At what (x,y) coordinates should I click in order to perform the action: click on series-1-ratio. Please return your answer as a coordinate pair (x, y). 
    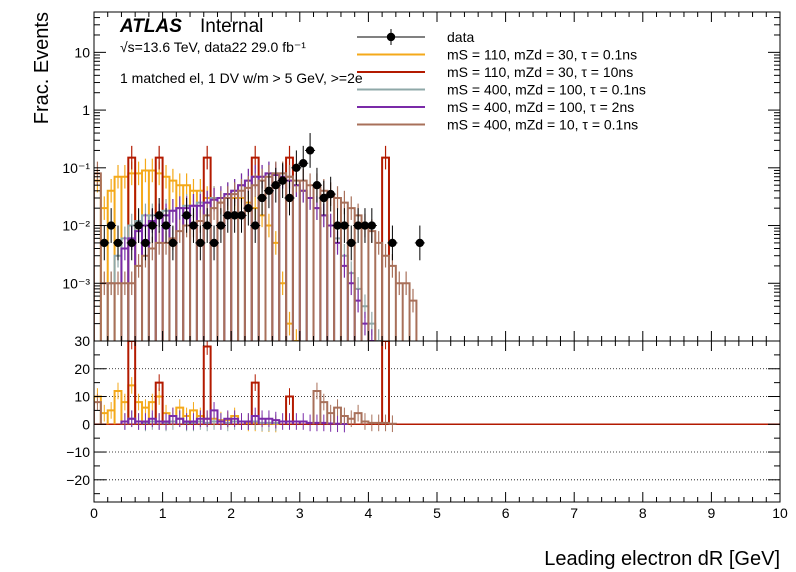
    Looking at the image, I should click on (258, 383).